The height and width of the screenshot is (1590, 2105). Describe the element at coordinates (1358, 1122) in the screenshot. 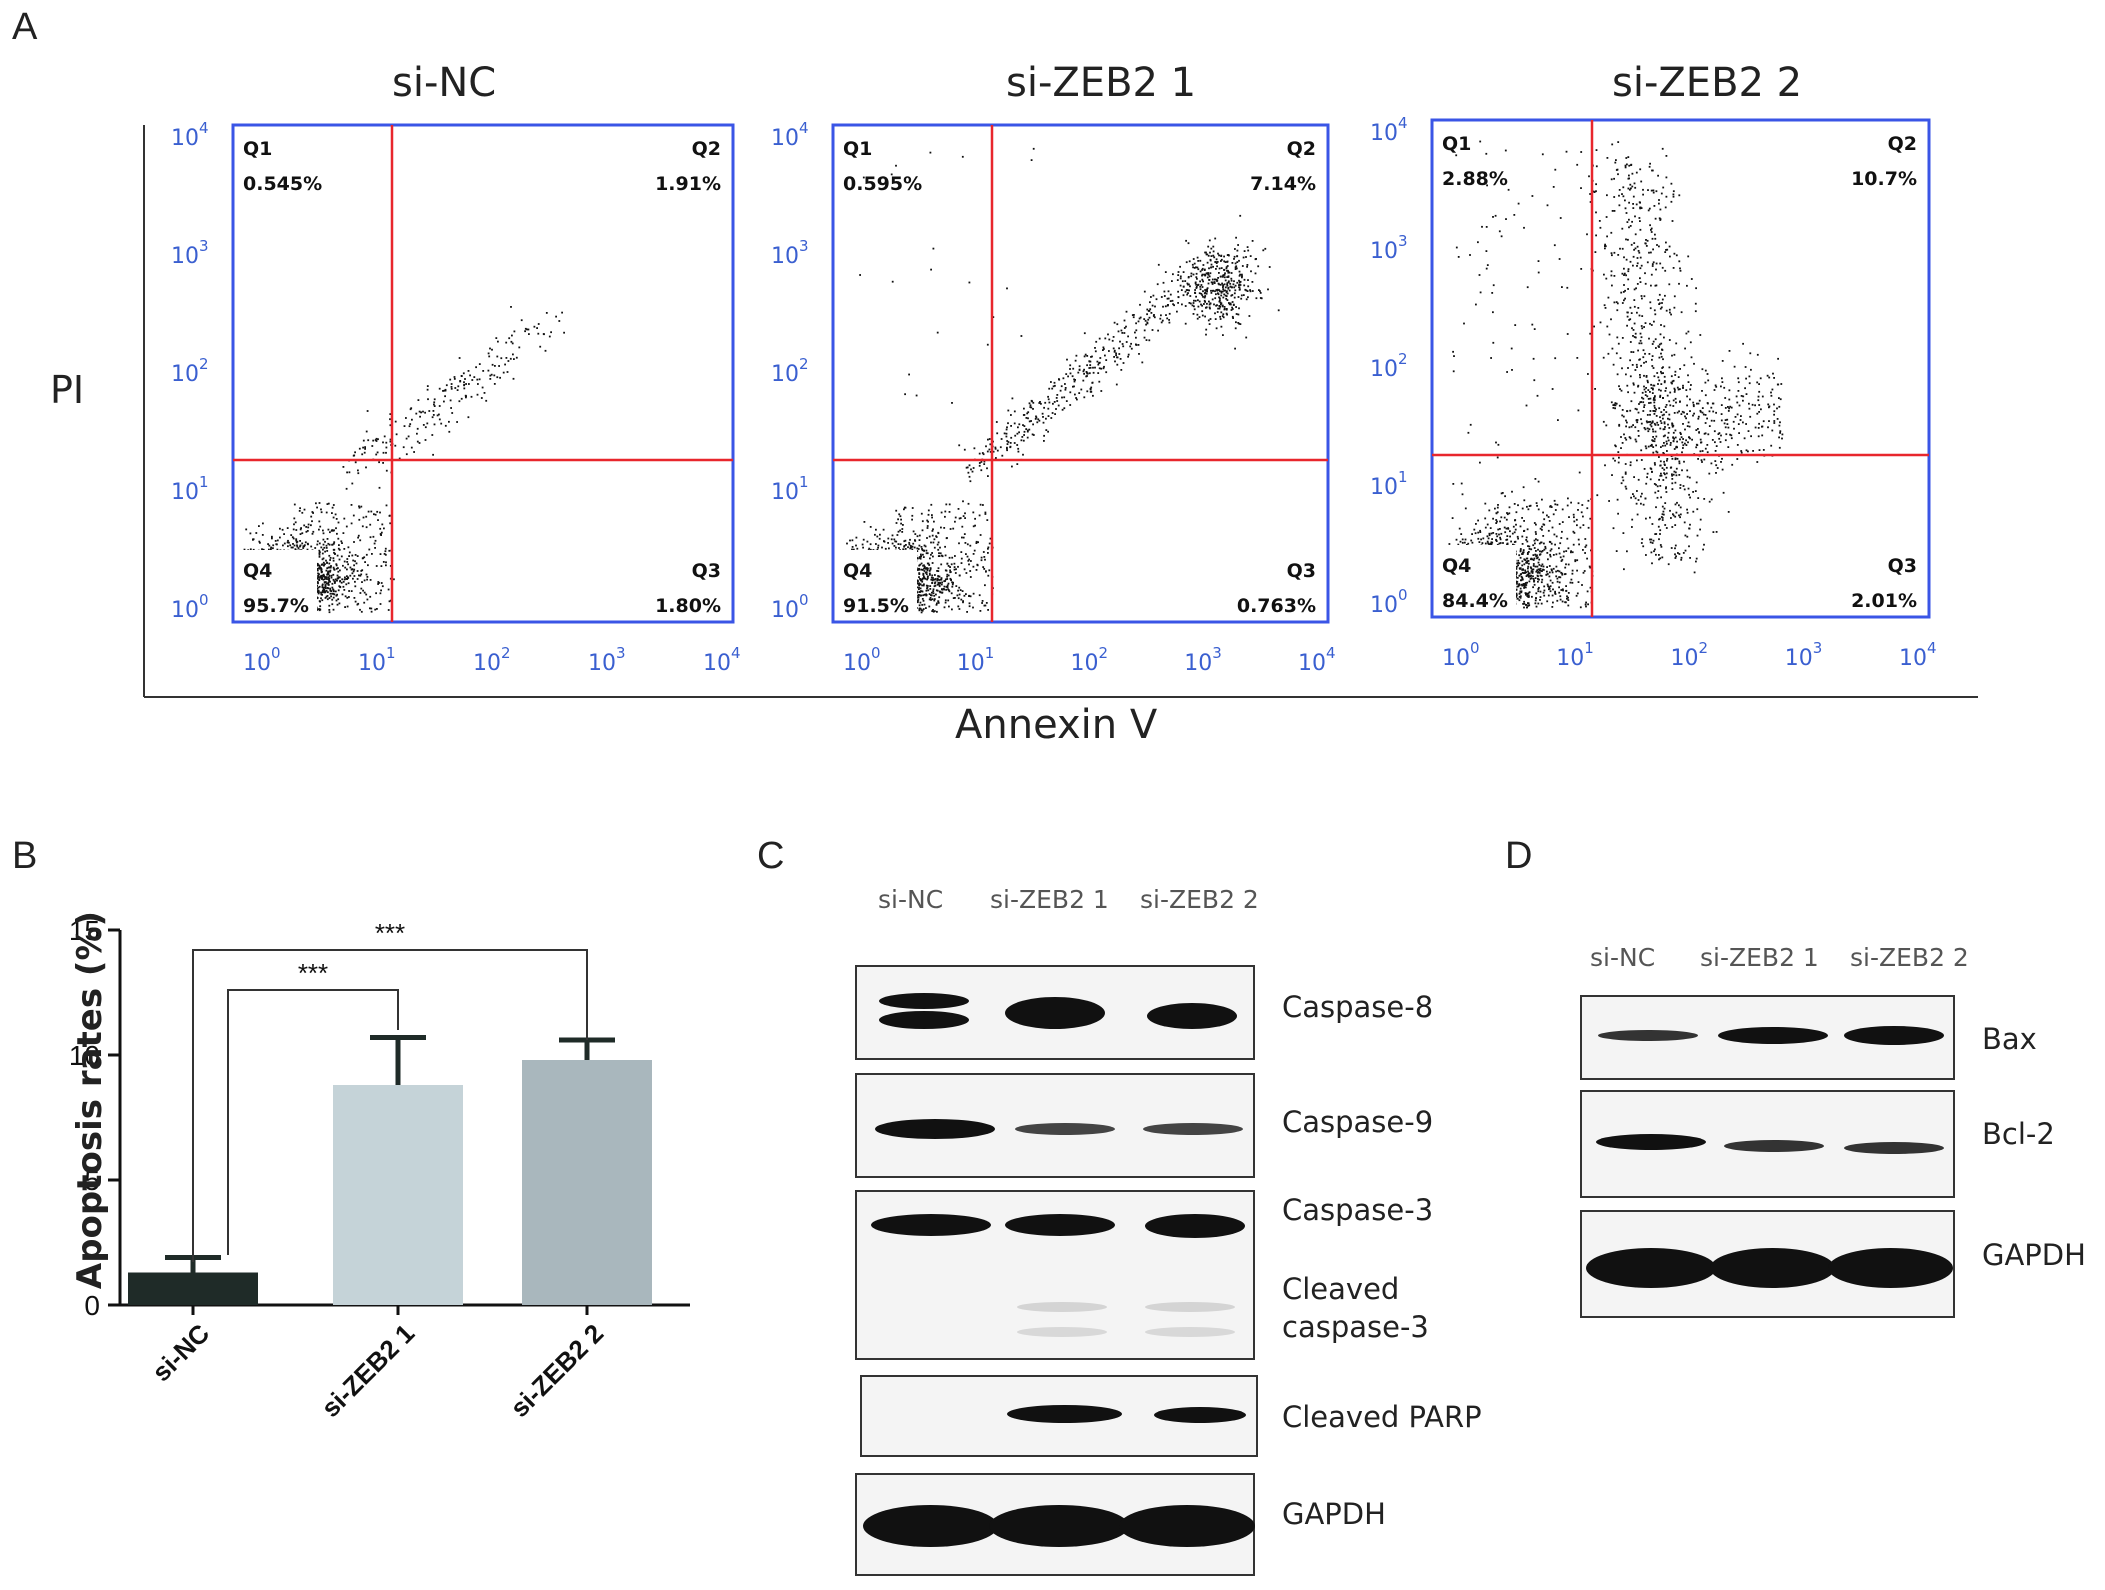

I see `blot-c-label-caspase9: Caspase-9` at that location.